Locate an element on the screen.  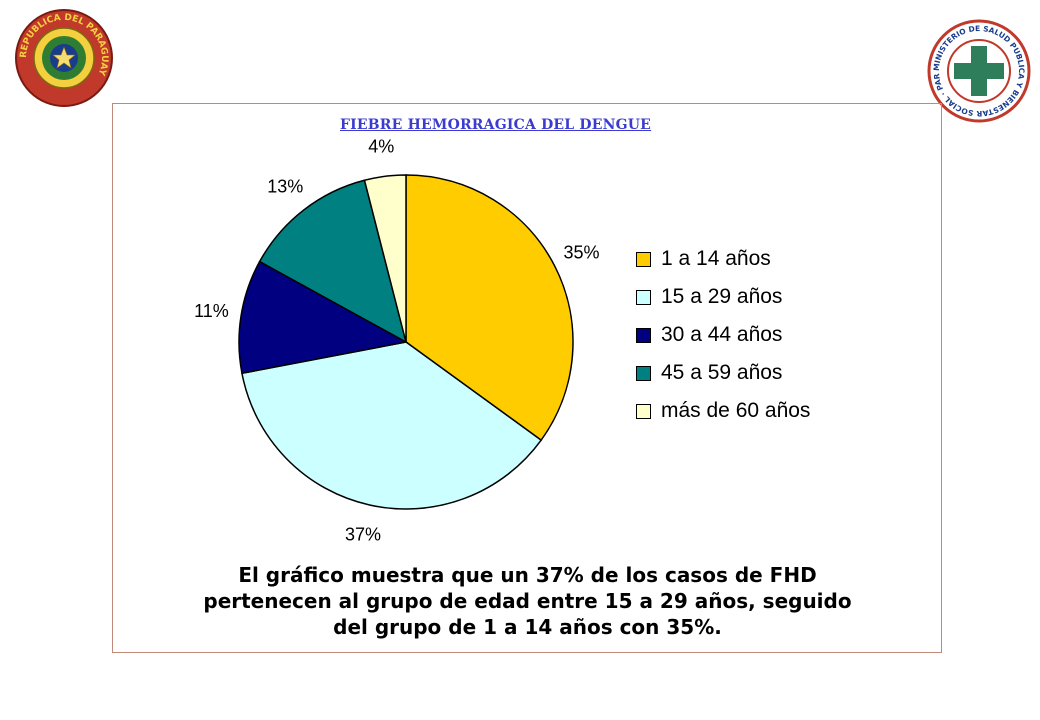
slice-percent-label: 11% is located at coordinates (211, 311).